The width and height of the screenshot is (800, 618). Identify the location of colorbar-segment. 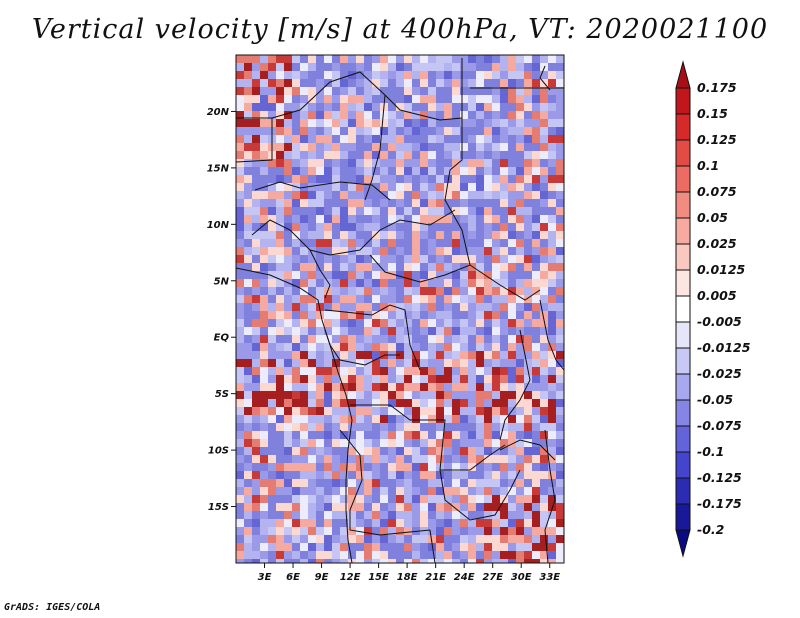
(683, 205).